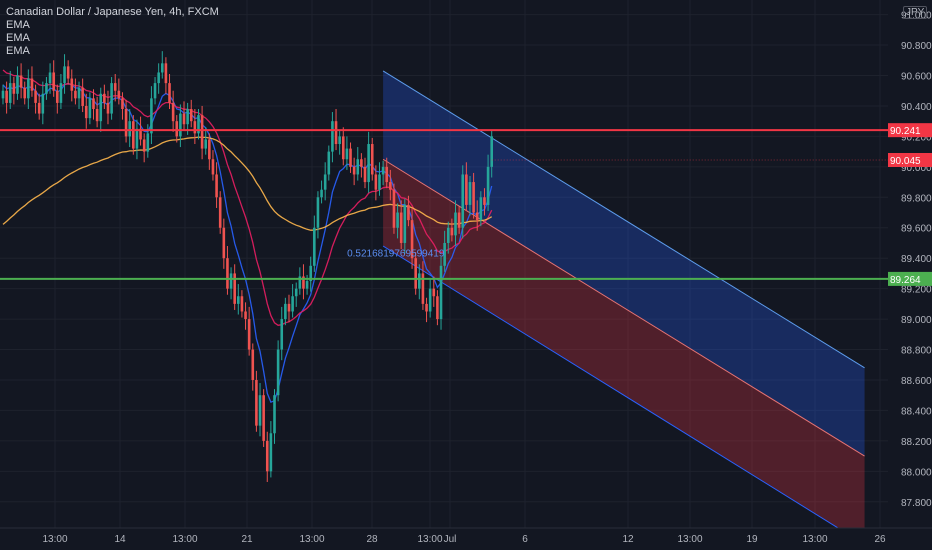  What do you see at coordinates (915, 12) in the screenshot?
I see `currency-unit-label: JPY` at bounding box center [915, 12].